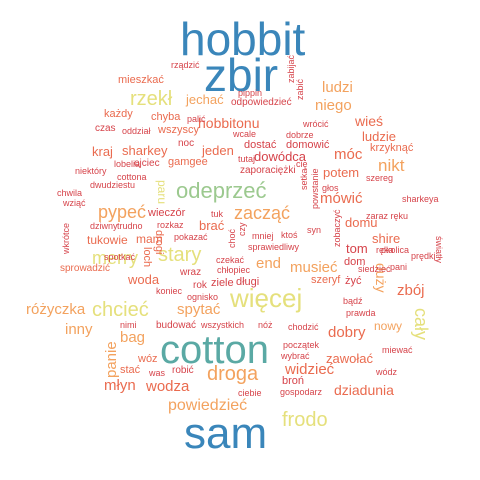 The image size is (480, 480). Describe the element at coordinates (314, 267) in the screenshot. I see `word: musieć` at that location.